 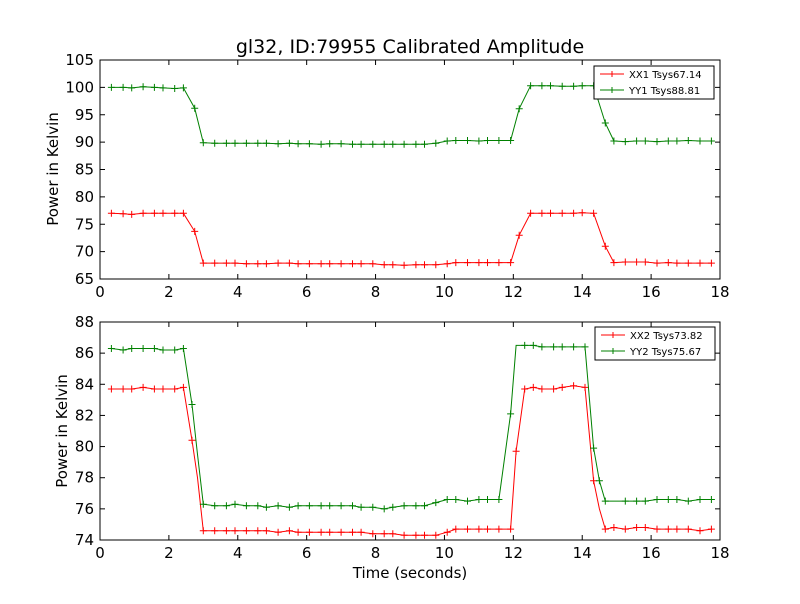 What do you see at coordinates (169, 553) in the screenshot?
I see `x-tick-label: 2` at bounding box center [169, 553].